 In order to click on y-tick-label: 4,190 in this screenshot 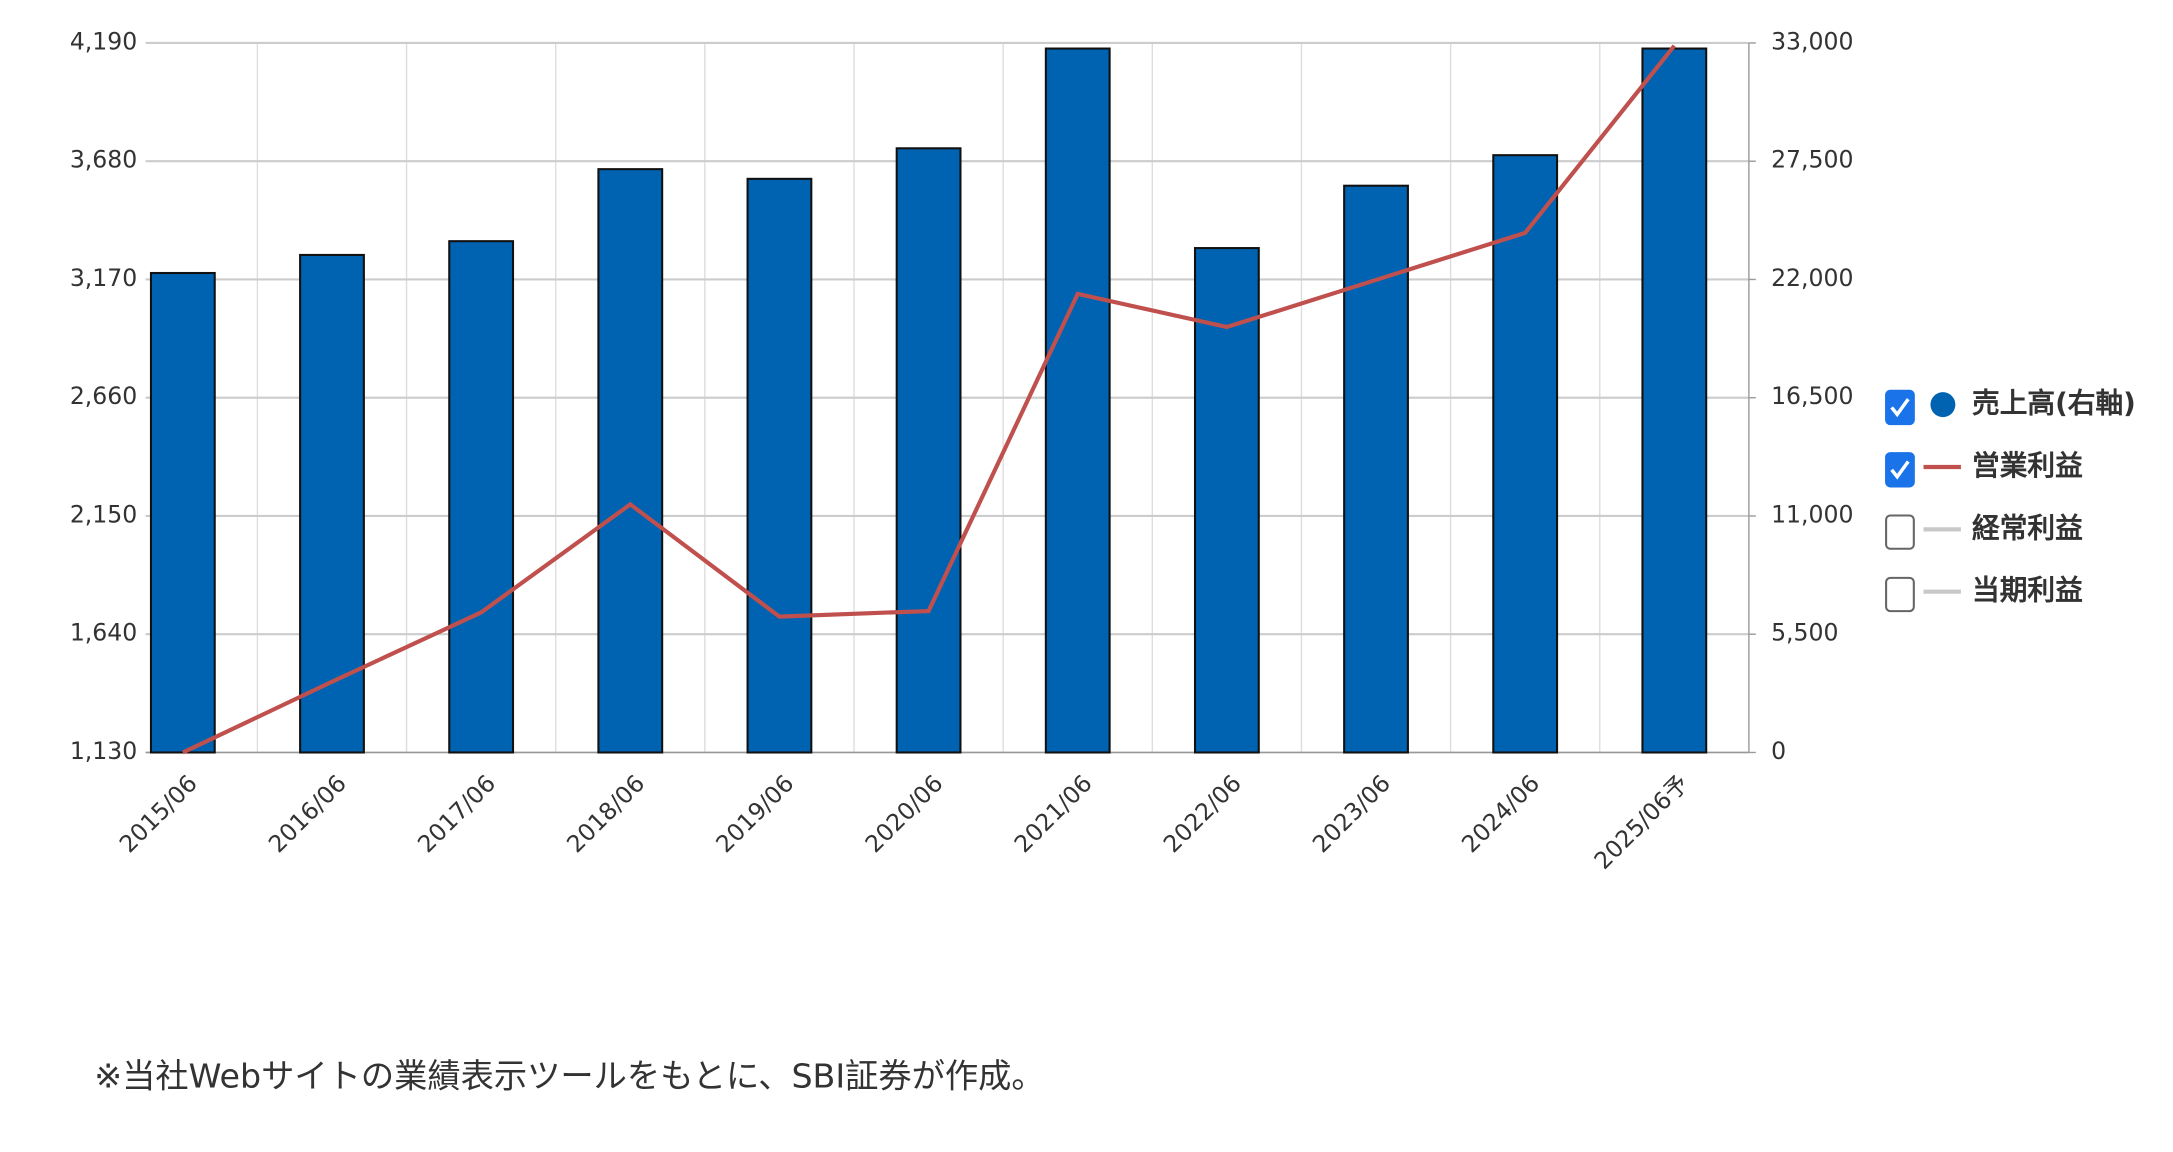, I will do `click(103, 41)`.